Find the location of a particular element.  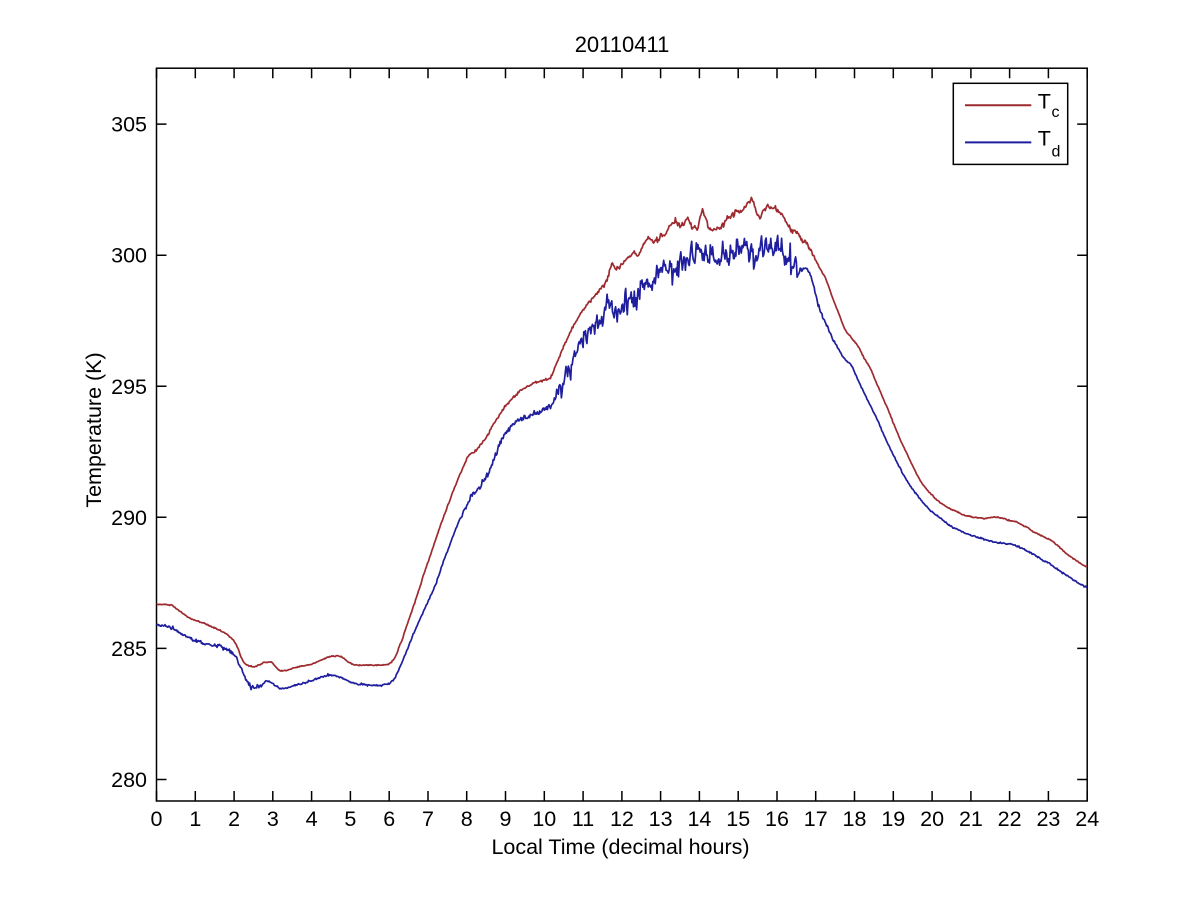

svg-text: 17 is located at coordinates (816, 819).